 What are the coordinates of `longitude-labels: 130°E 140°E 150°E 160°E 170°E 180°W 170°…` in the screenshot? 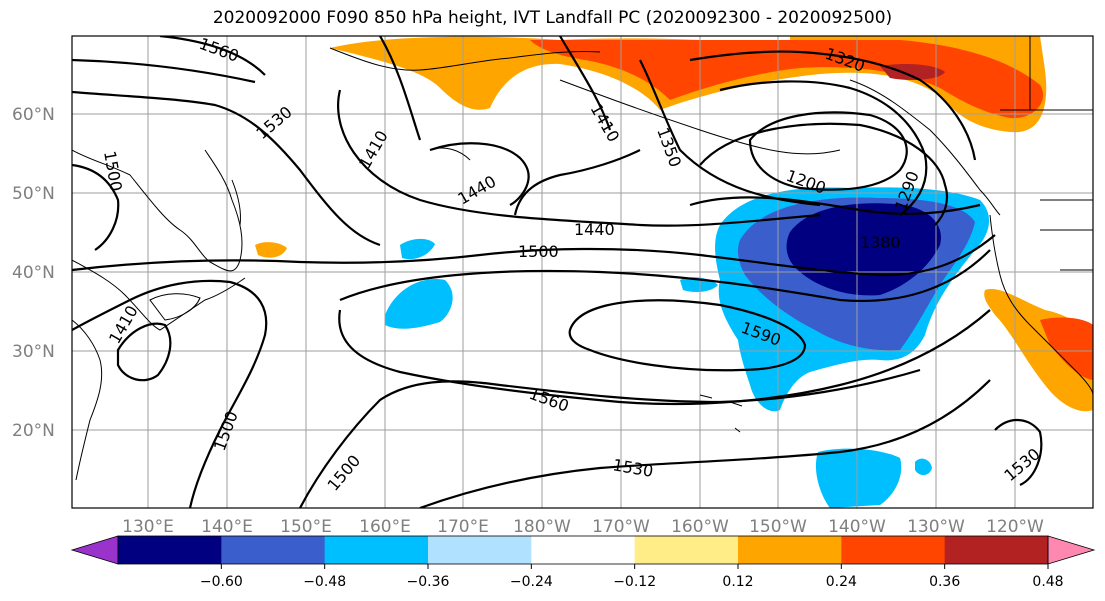 It's located at (583, 527).